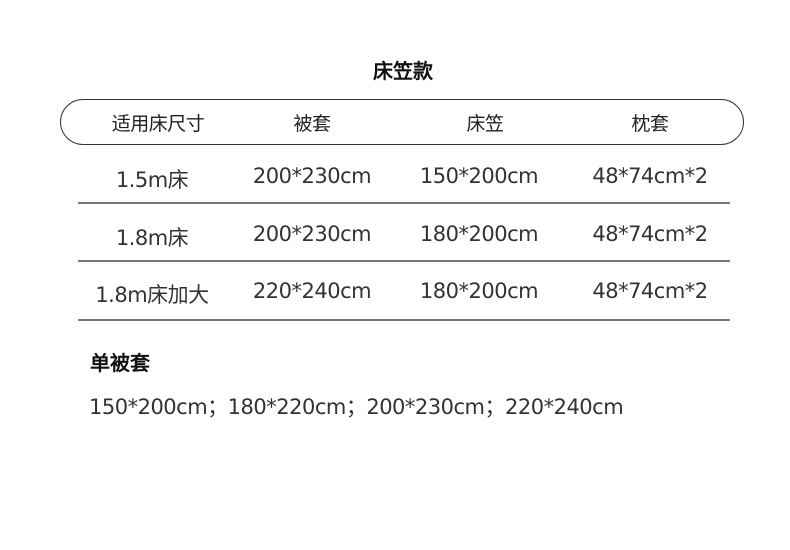  Describe the element at coordinates (312, 291) in the screenshot. I see `cell-duvet-cover: 220*240cm` at that location.